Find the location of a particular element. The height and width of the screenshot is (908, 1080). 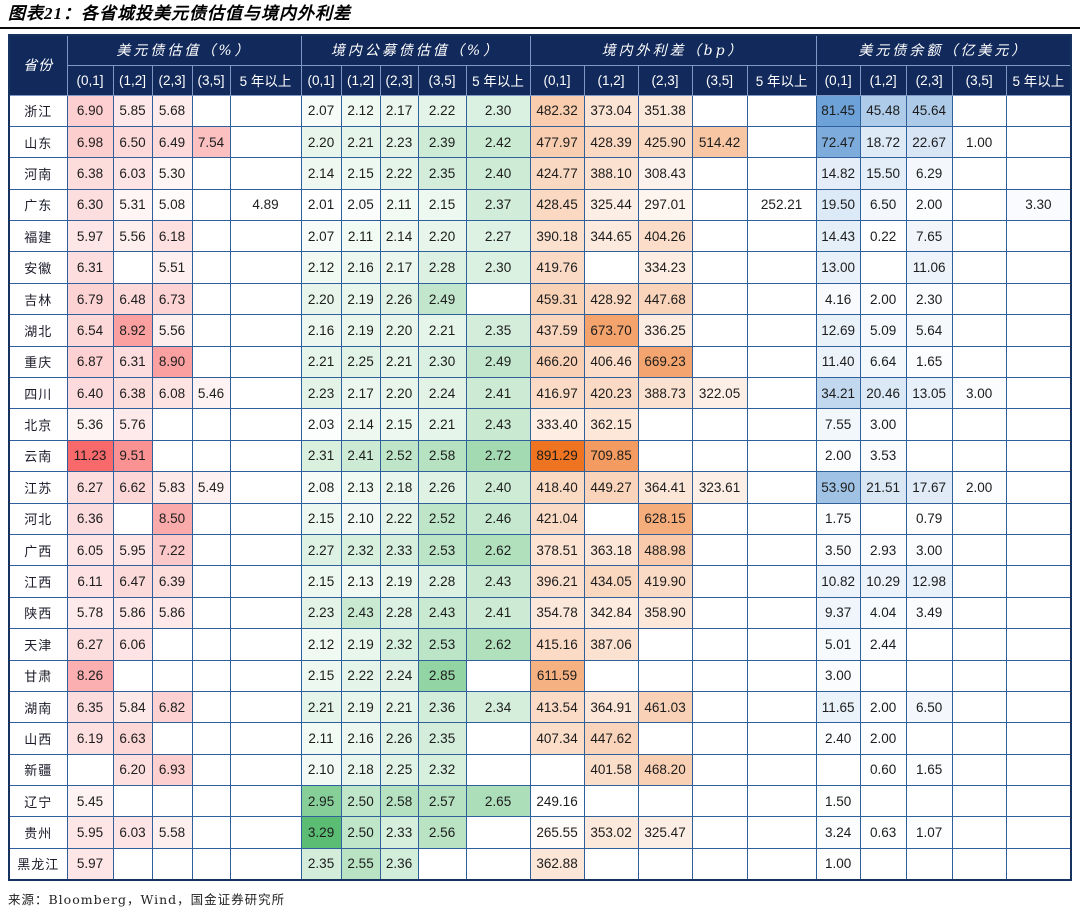

dom_val-cell: 2.58 is located at coordinates (399, 801).